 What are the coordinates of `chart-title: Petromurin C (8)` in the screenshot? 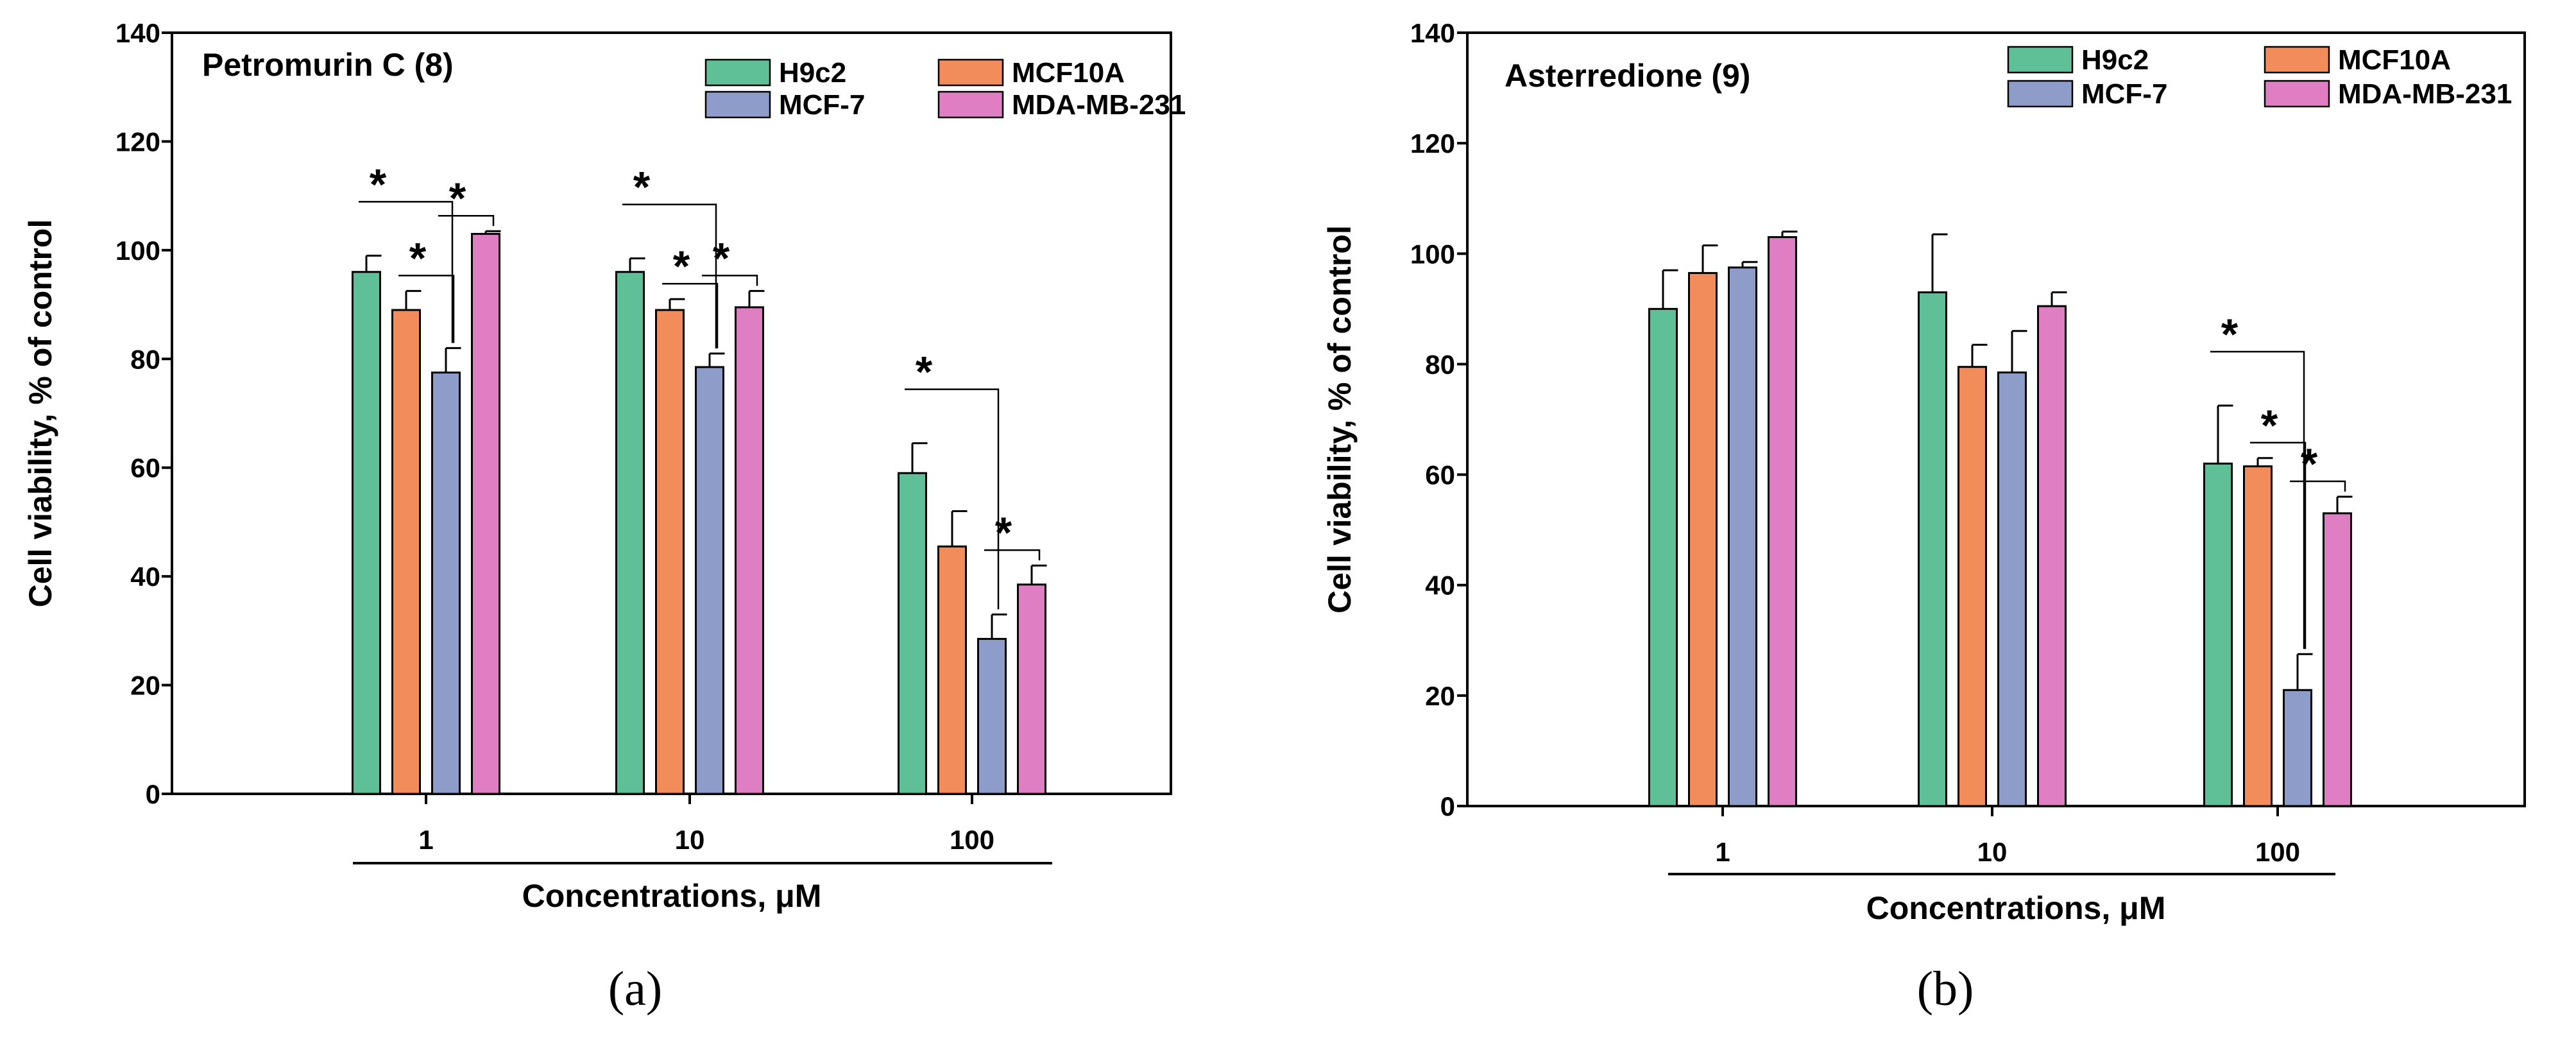 It's located at (328, 65).